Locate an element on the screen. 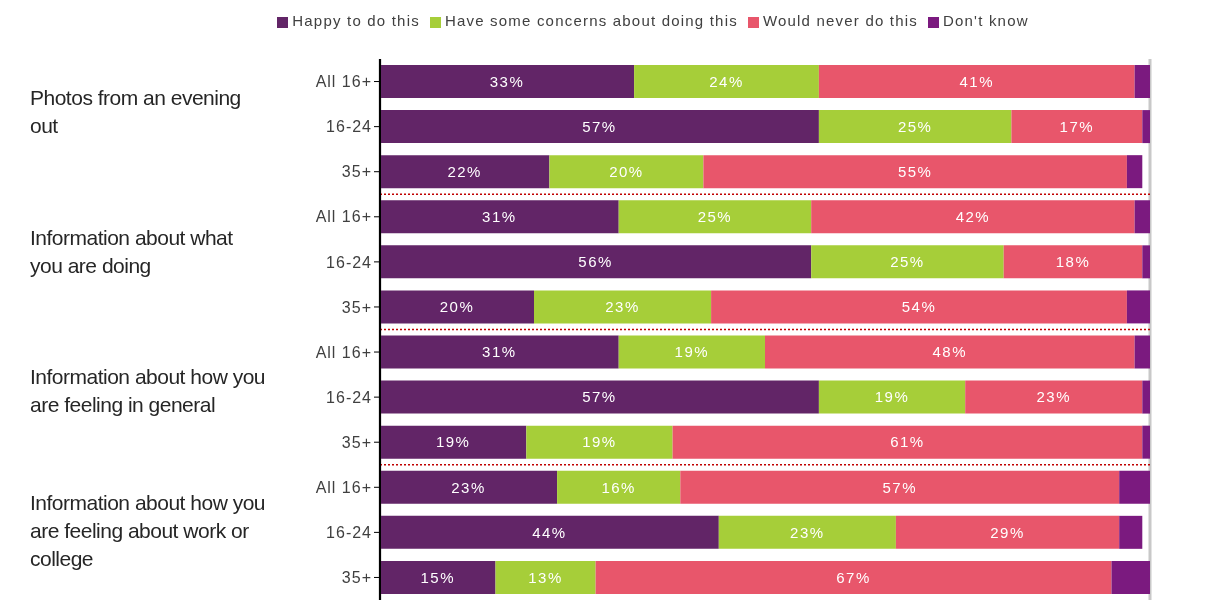 The height and width of the screenshot is (601, 1208). data-label: 15% is located at coordinates (438, 577).